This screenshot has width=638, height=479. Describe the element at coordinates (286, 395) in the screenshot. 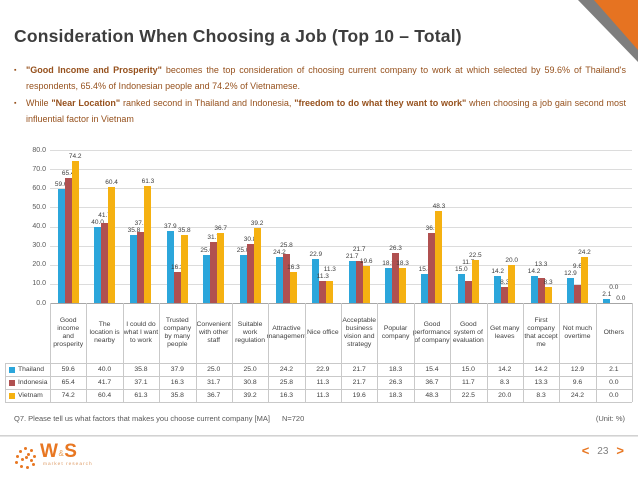

I see `table-value-cell: 16.3` at that location.